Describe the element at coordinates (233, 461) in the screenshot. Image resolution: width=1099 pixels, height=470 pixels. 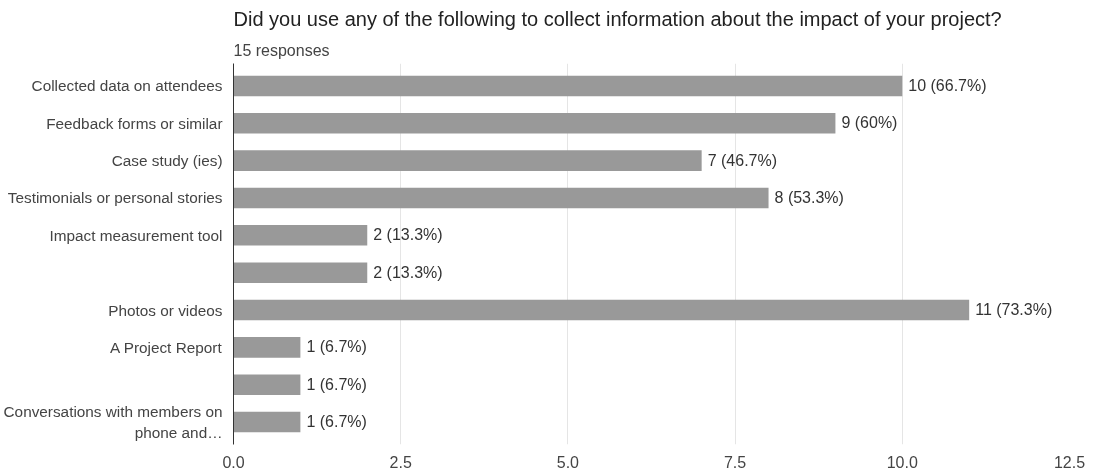
I see `x-tick-label: 0.0` at that location.